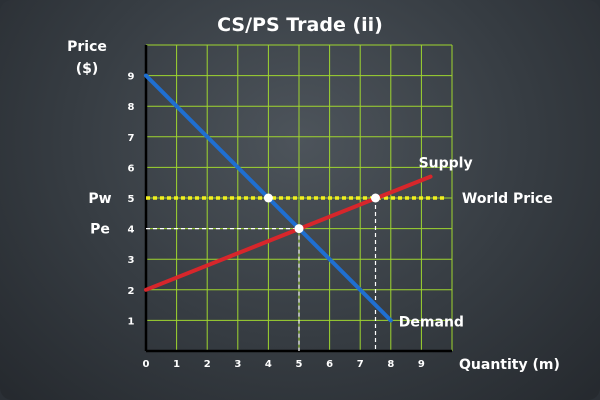  I want to click on demand-at-world-price-point, so click(268, 198).